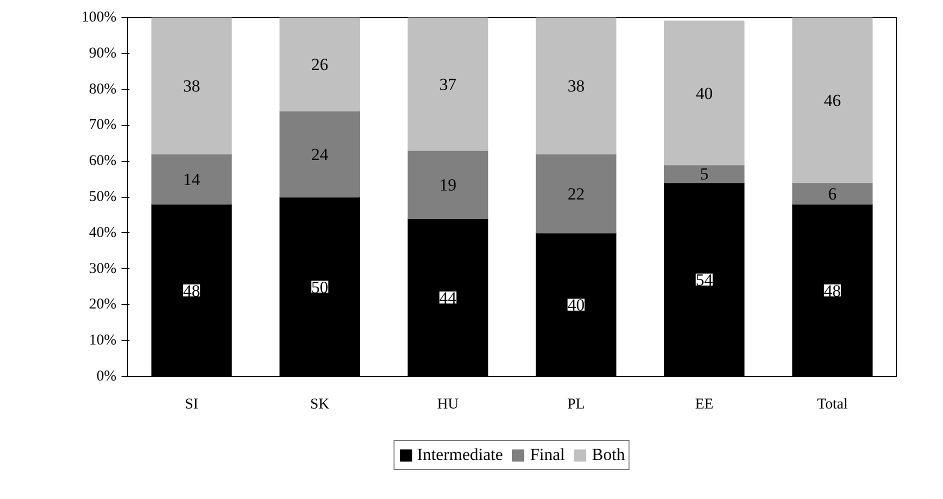 The image size is (943, 499). I want to click on y-tick-label: 20%, so click(103, 304).